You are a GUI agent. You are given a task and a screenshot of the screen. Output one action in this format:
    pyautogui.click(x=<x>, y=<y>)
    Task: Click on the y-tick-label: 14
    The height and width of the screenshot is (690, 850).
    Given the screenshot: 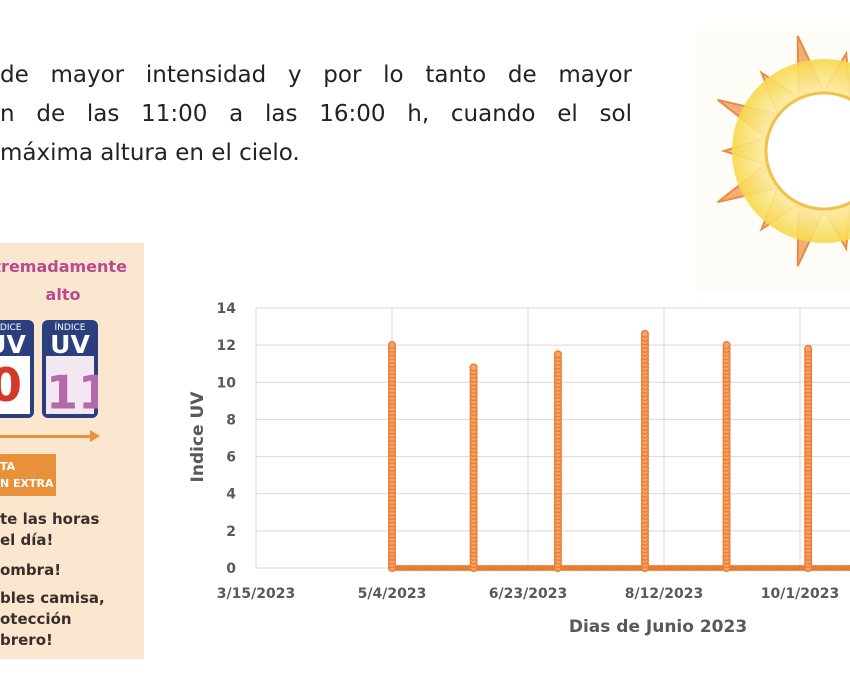 What is the action you would take?
    pyautogui.click(x=227, y=309)
    